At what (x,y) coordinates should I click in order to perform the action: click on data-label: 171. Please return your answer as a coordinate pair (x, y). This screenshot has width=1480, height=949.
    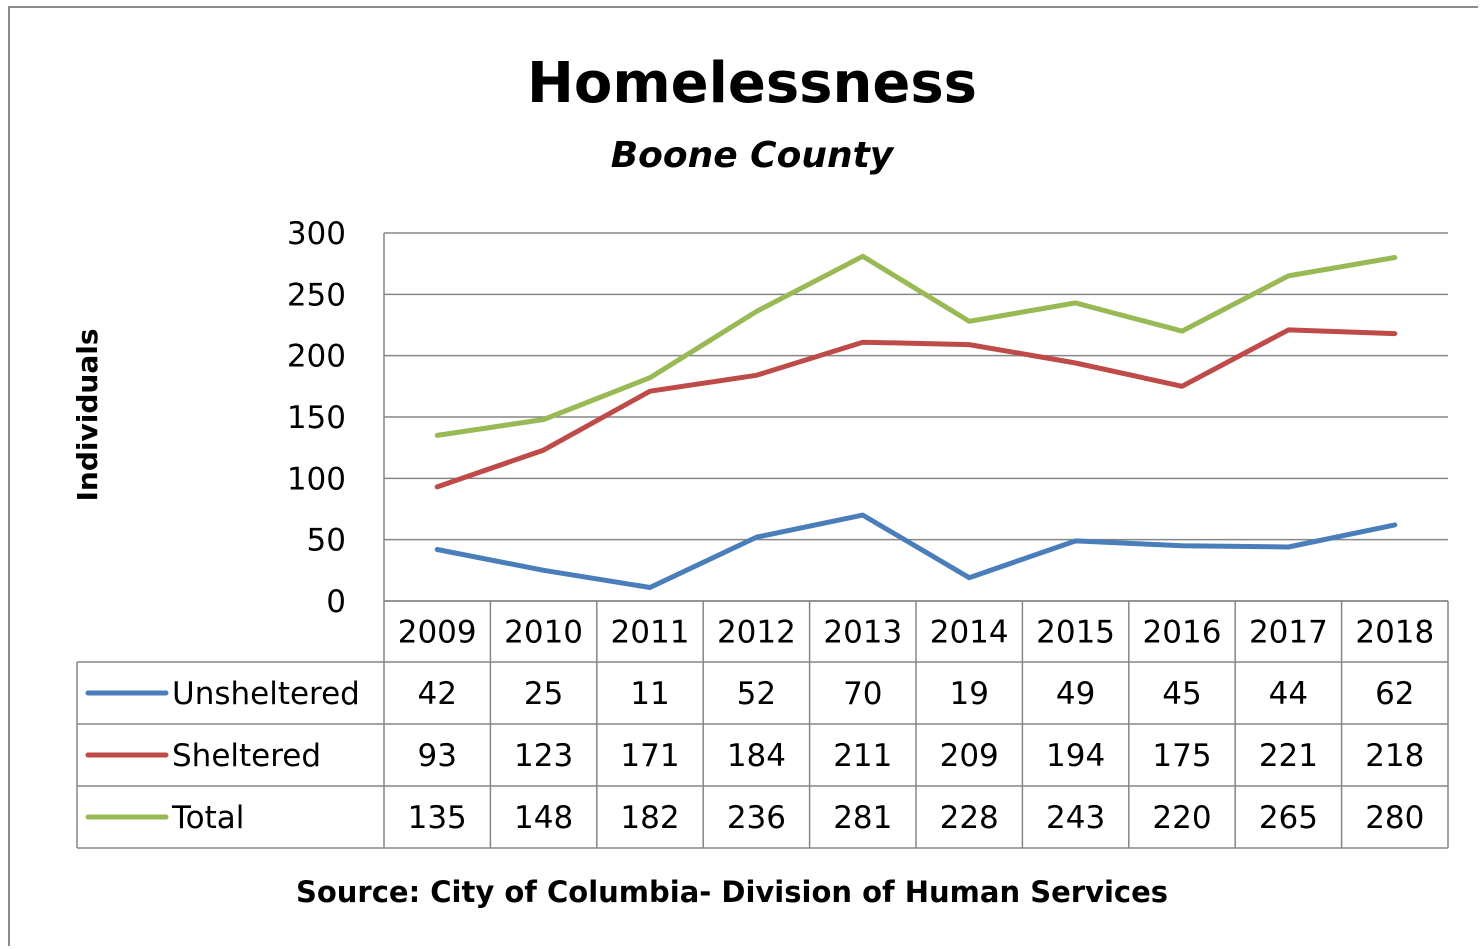
    Looking at the image, I should click on (649, 756).